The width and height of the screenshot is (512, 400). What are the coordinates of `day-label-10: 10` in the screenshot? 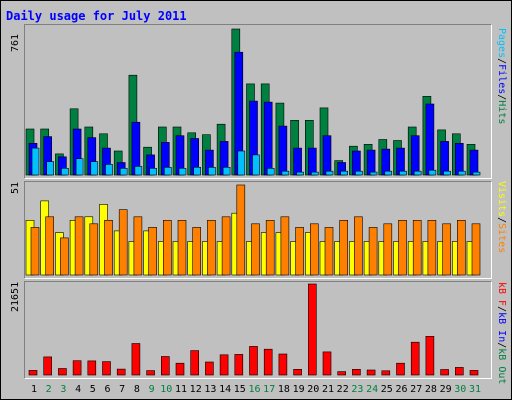 It's located at (166, 389).